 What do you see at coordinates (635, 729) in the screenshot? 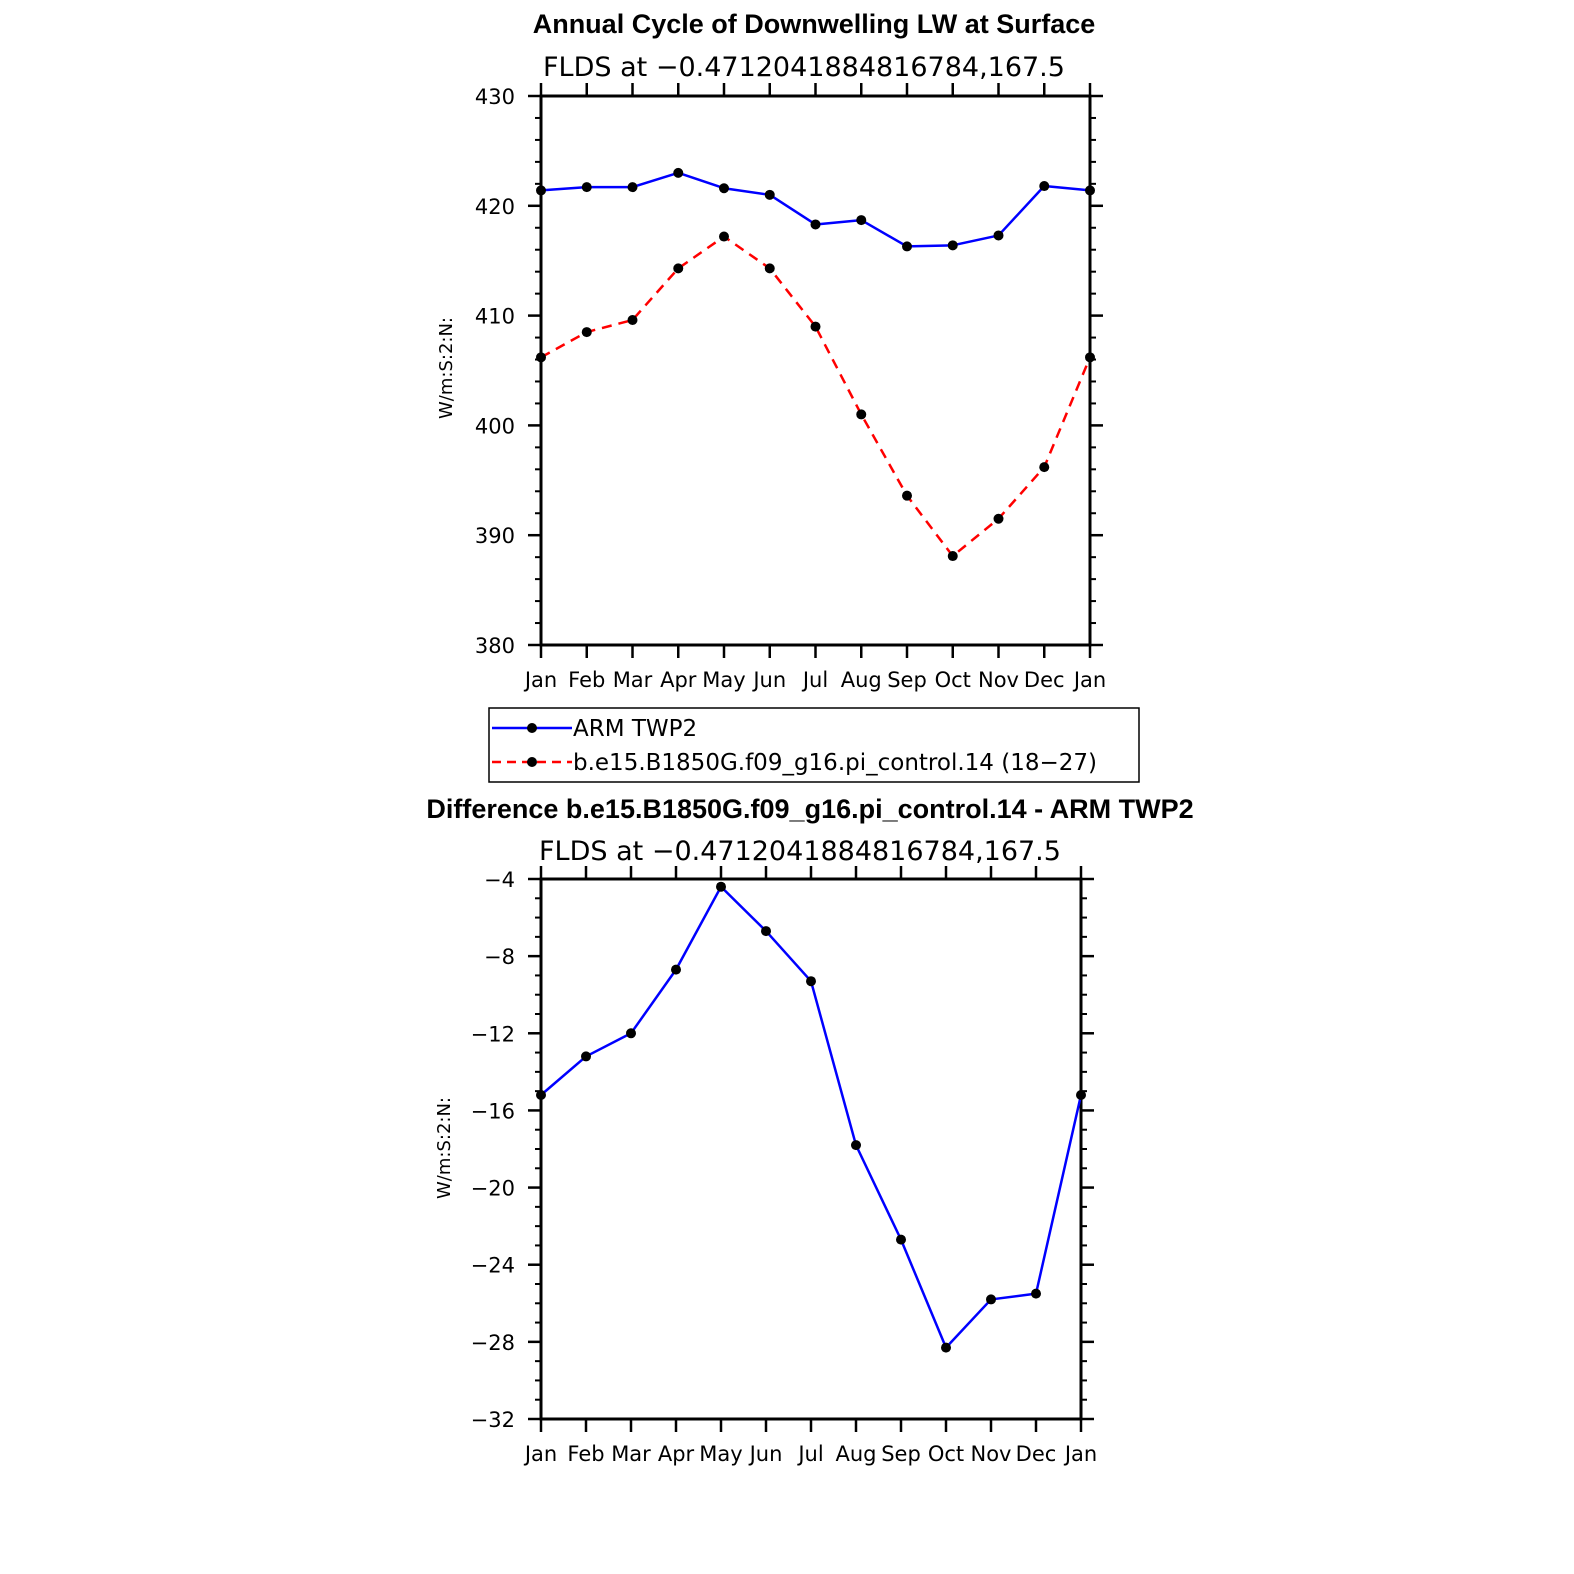
I see `legend-label-arm: ARM TWP2` at bounding box center [635, 729].